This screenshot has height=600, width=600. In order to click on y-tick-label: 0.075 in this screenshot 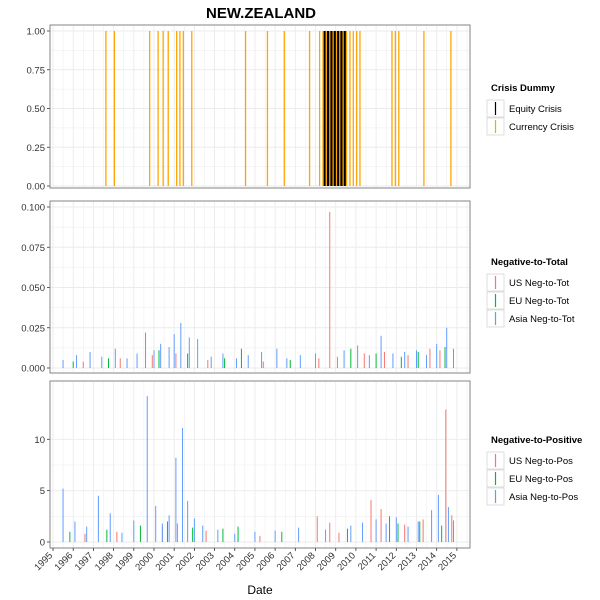, I will do `click(33, 248)`.